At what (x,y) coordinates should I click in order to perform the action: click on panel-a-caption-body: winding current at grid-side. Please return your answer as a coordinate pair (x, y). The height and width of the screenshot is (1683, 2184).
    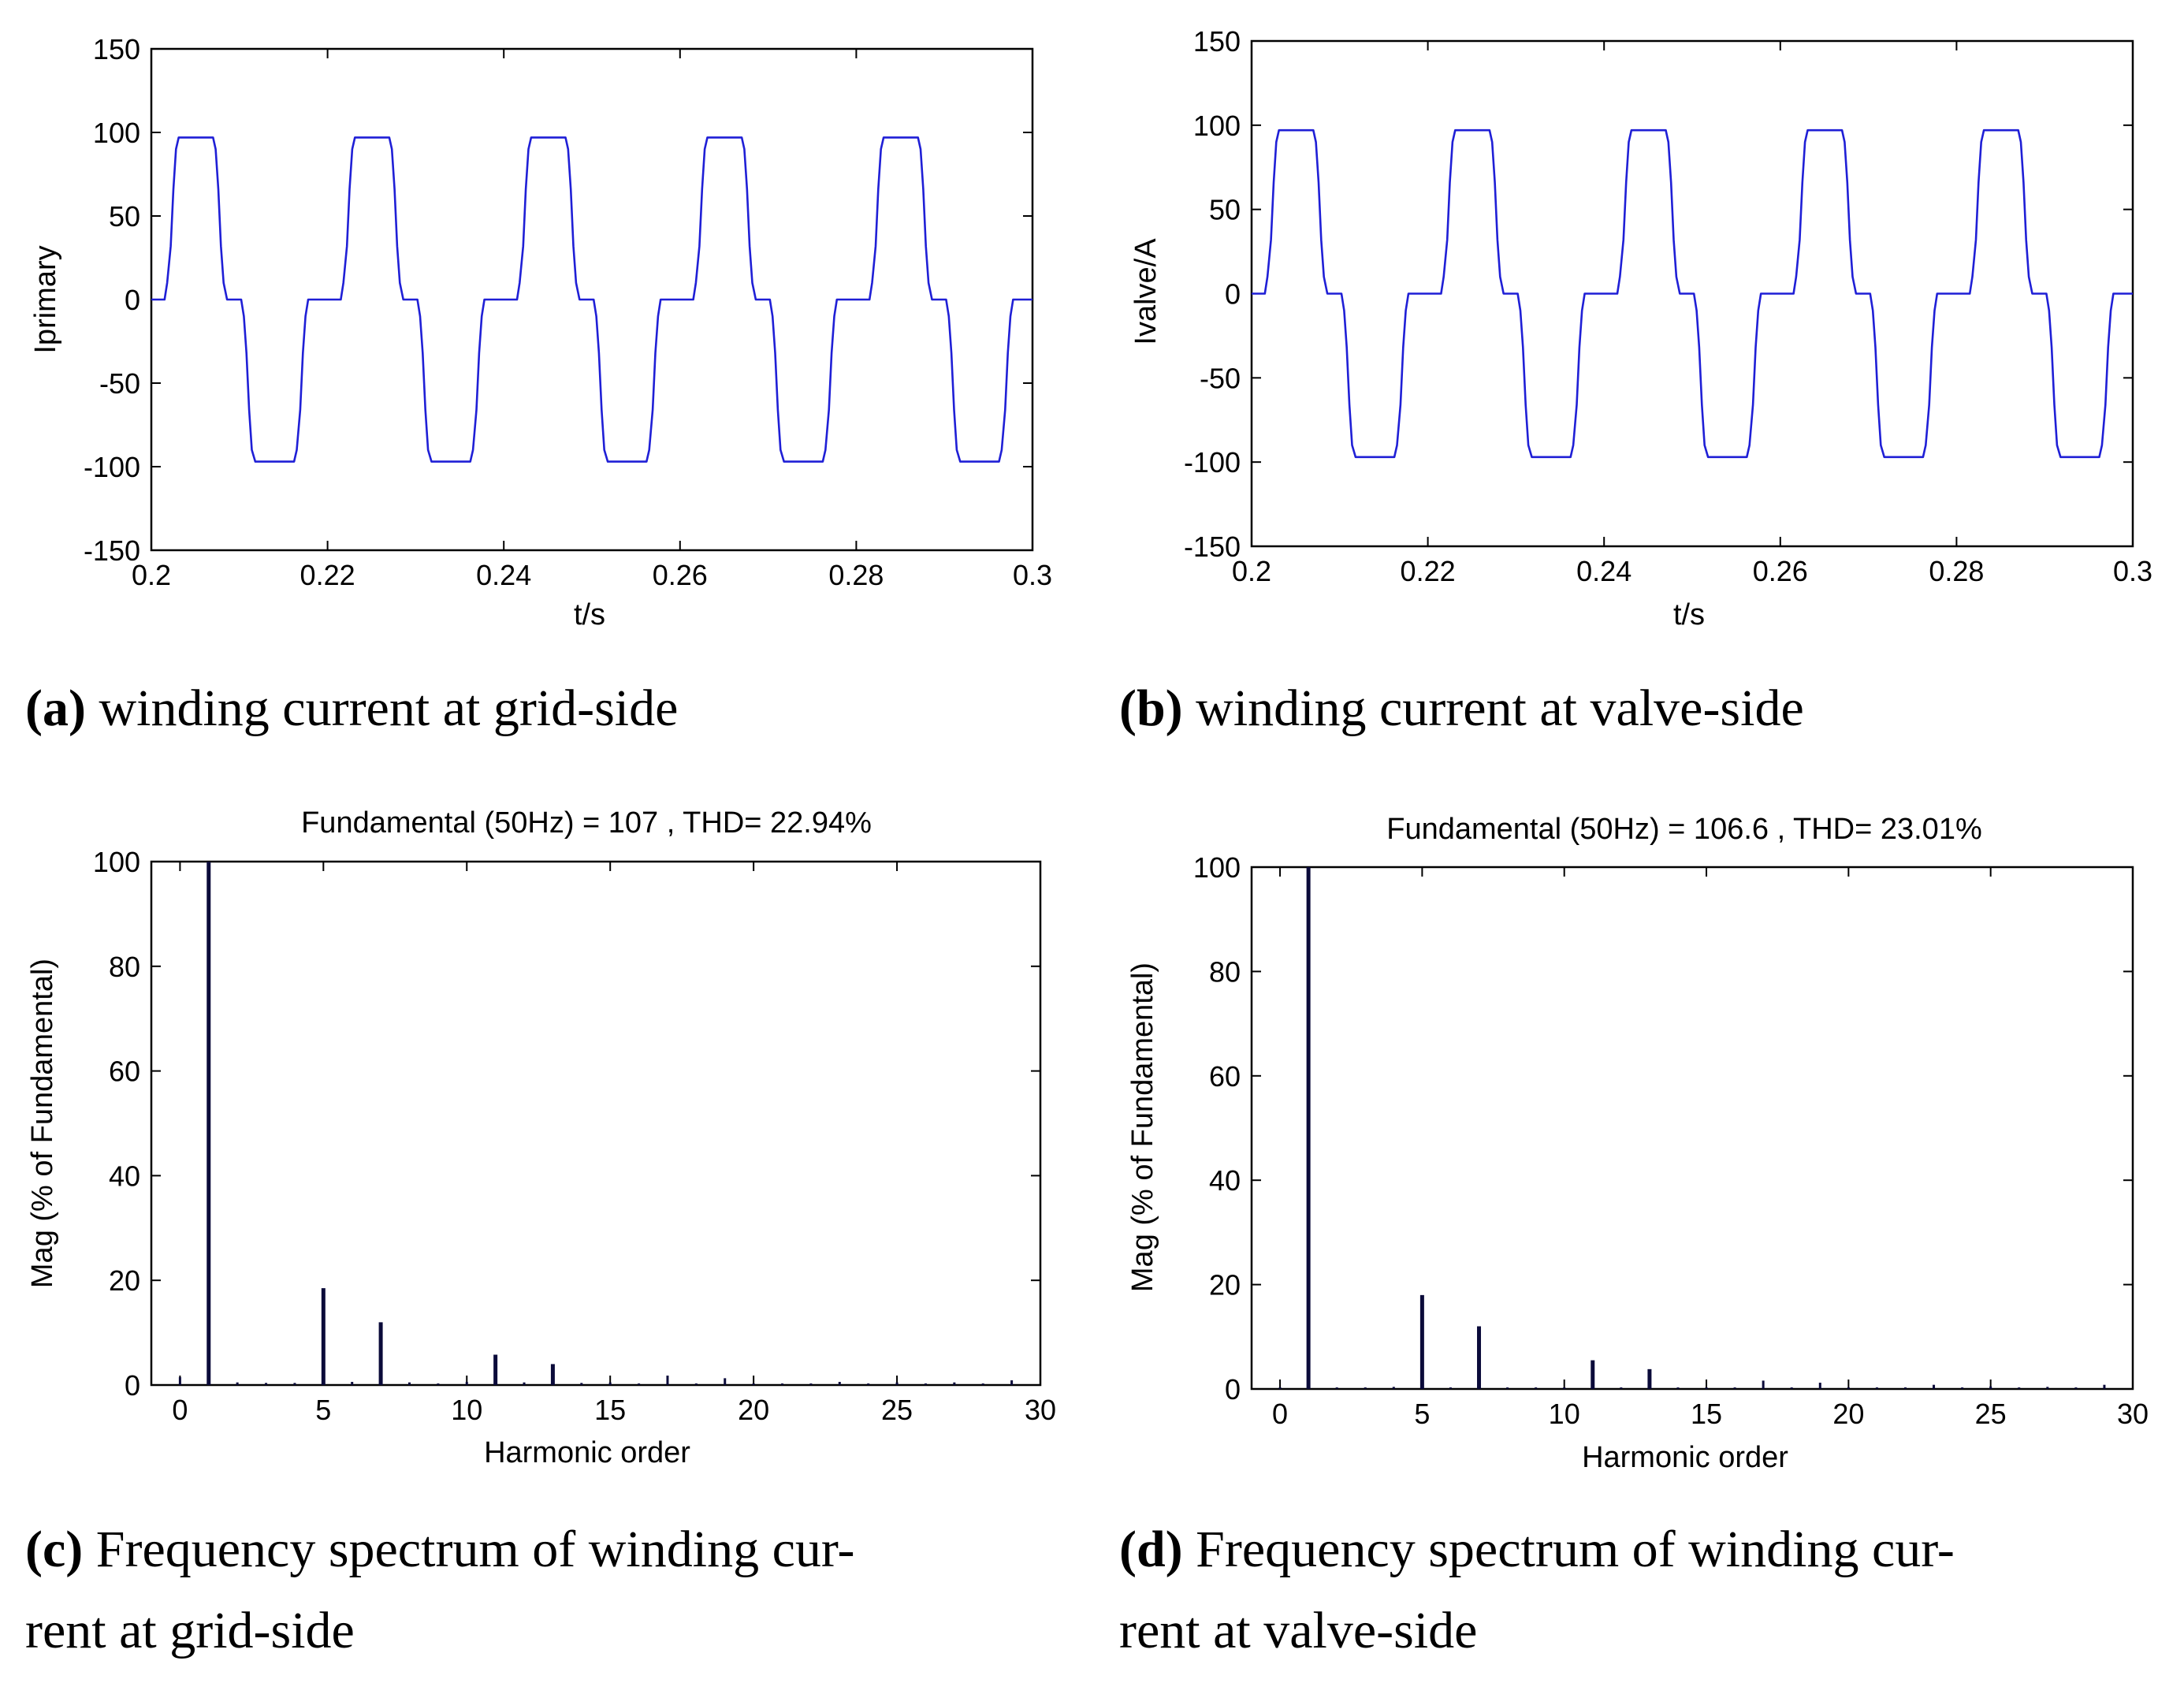
    Looking at the image, I should click on (388, 708).